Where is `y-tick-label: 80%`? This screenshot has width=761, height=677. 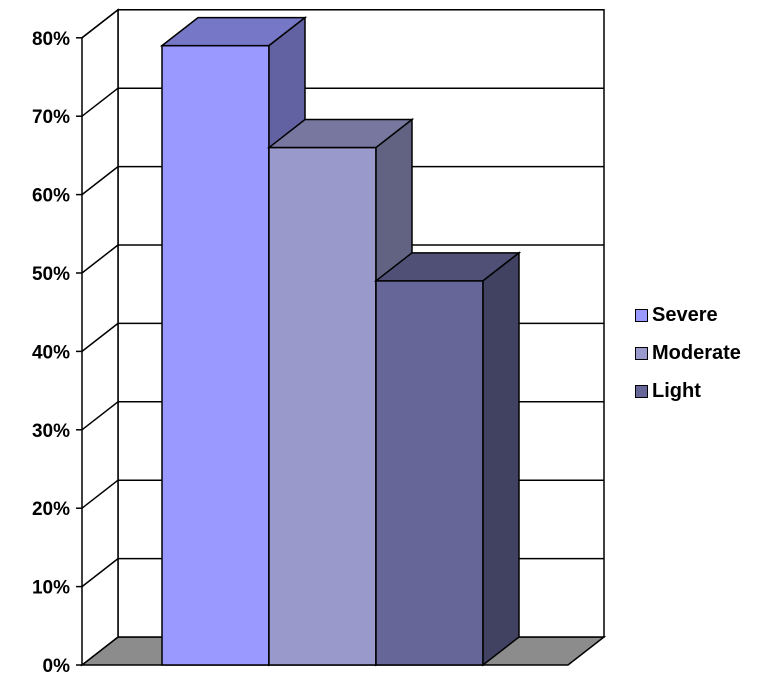 y-tick-label: 80% is located at coordinates (51, 39).